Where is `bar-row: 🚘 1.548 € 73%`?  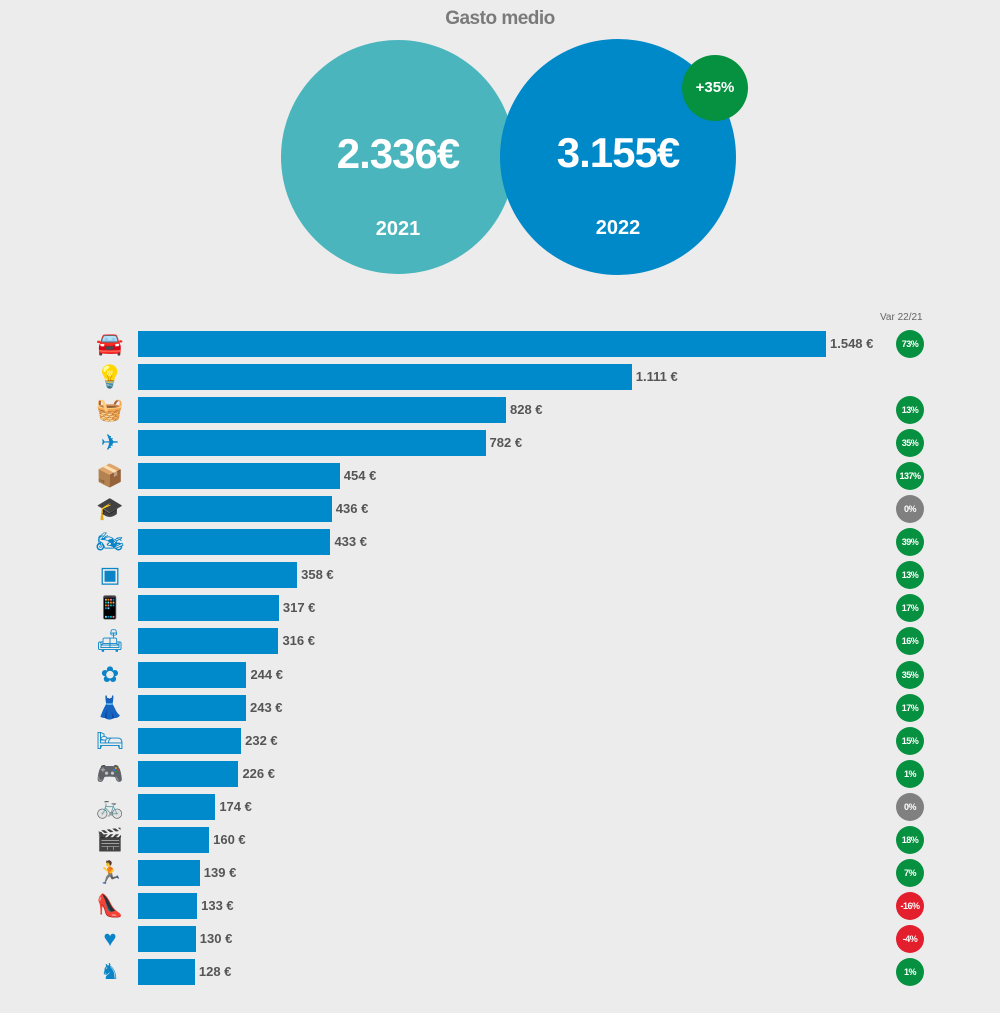
bar-row: 🚘 1.548 € 73% is located at coordinates (500, 344).